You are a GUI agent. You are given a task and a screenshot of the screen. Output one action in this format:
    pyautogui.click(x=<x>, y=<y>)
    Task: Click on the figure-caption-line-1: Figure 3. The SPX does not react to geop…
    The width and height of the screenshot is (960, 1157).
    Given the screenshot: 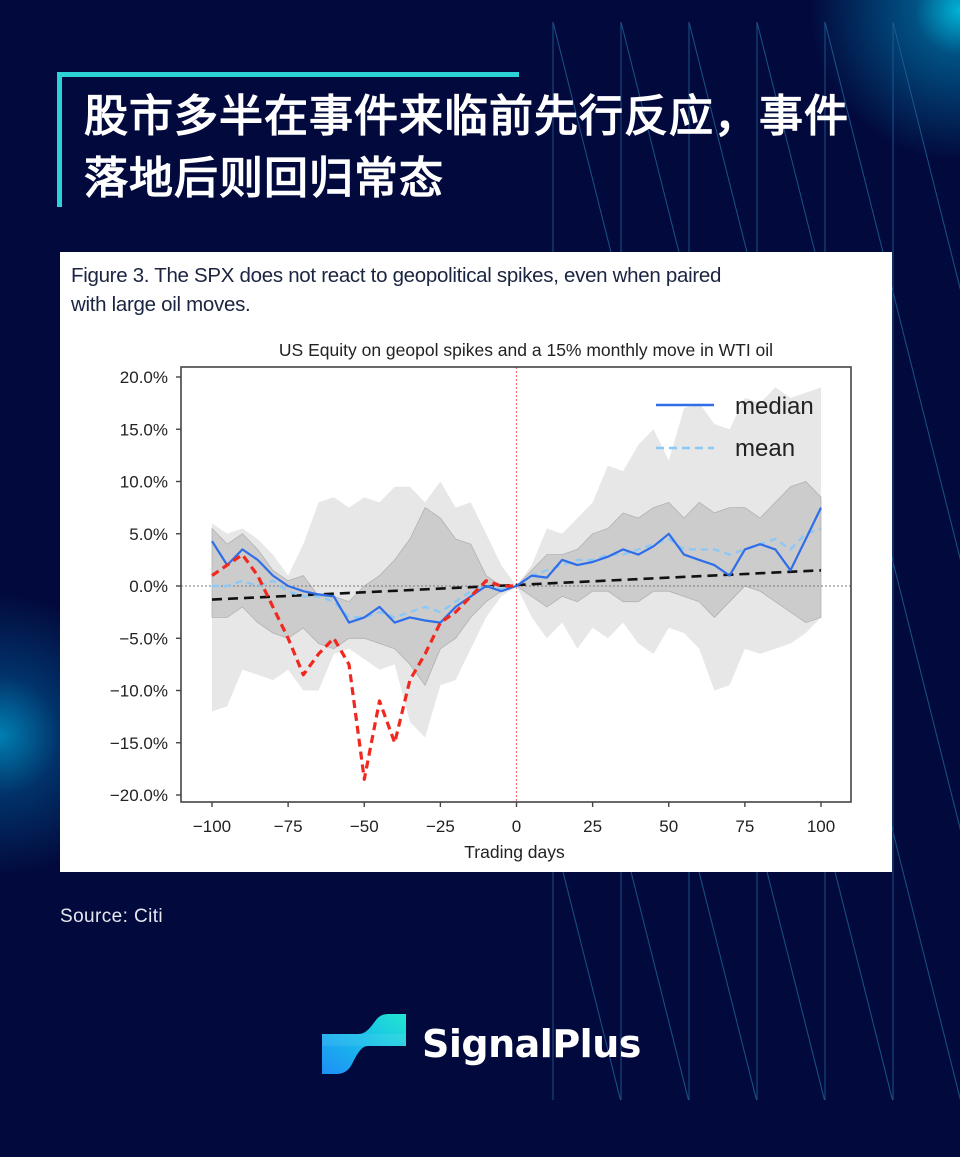 What is the action you would take?
    pyautogui.click(x=396, y=275)
    